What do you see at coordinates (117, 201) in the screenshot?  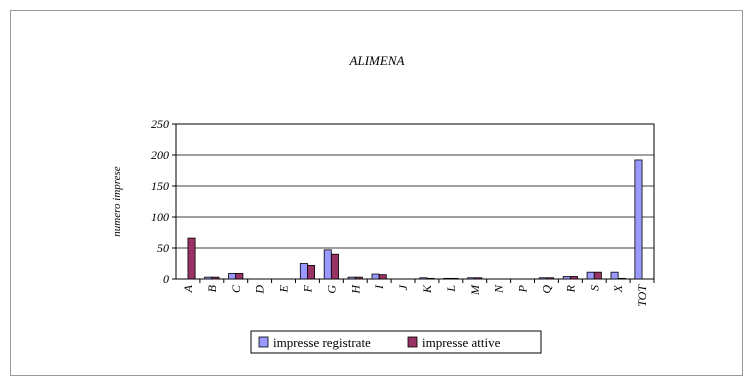 I see `y-axis-label: numero imprese` at bounding box center [117, 201].